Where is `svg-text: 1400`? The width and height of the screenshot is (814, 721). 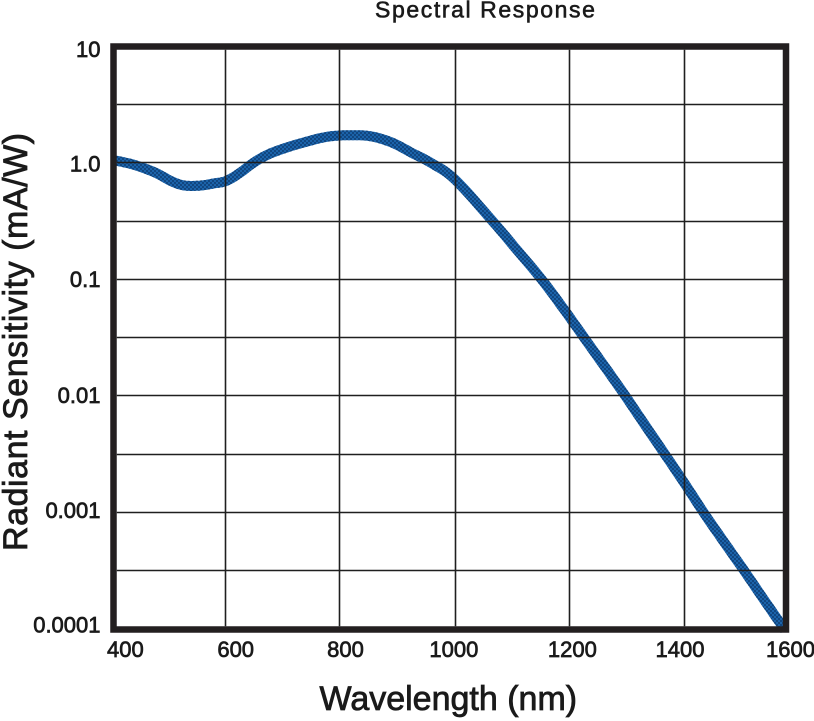
svg-text: 1400 is located at coordinates (680, 649).